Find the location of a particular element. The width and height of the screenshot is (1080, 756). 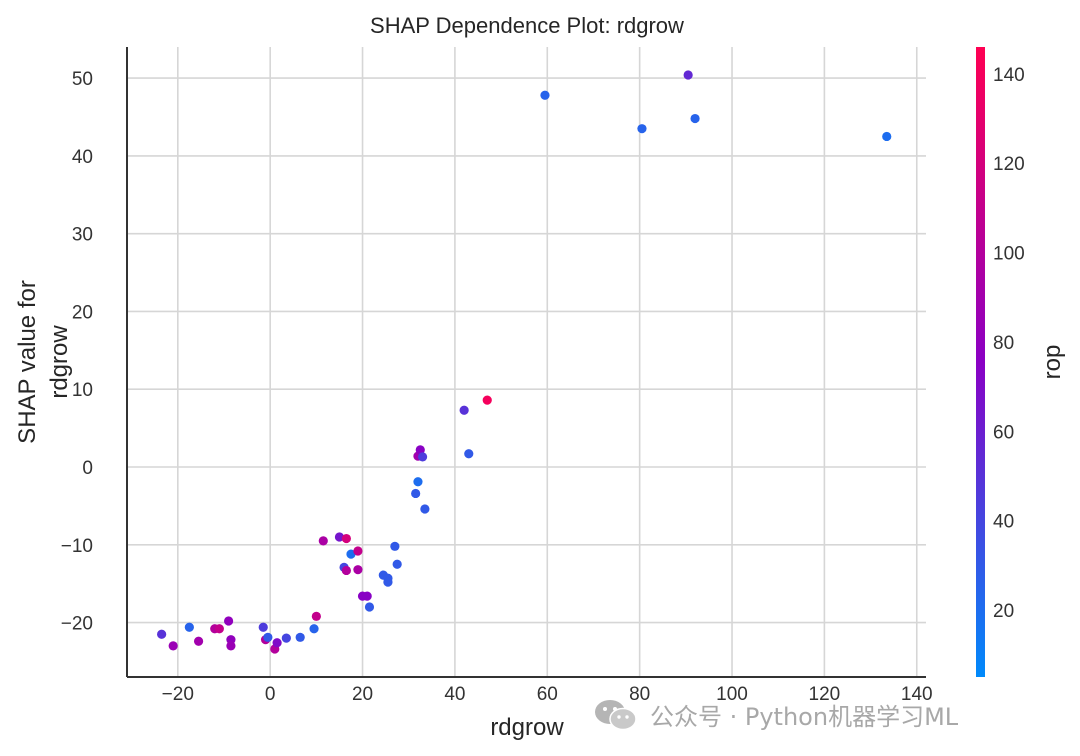

colorbar-tick-label: 80 is located at coordinates (1003, 343).